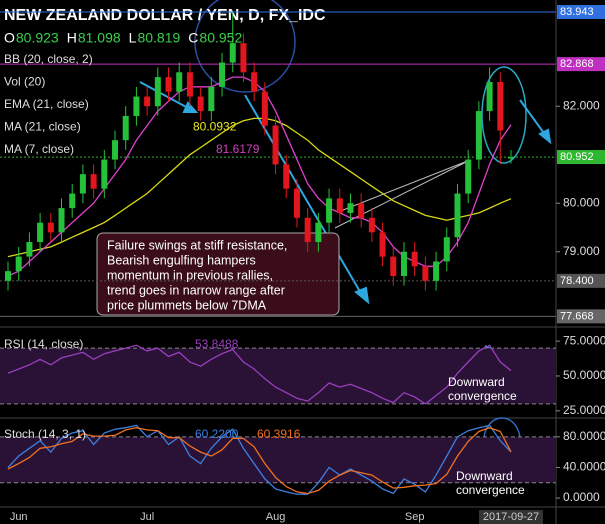 The height and width of the screenshot is (524, 605). I want to click on annotation-line: Failure swings at stiff resistance,, so click(197, 245).